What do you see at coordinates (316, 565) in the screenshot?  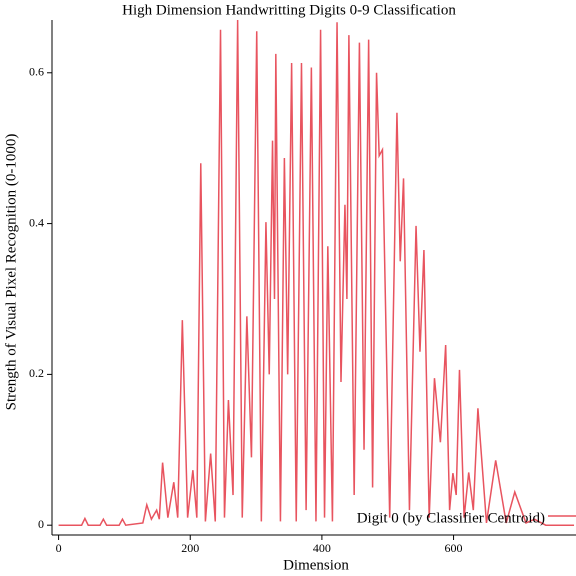 I see `x-axis-label: Dimension` at bounding box center [316, 565].